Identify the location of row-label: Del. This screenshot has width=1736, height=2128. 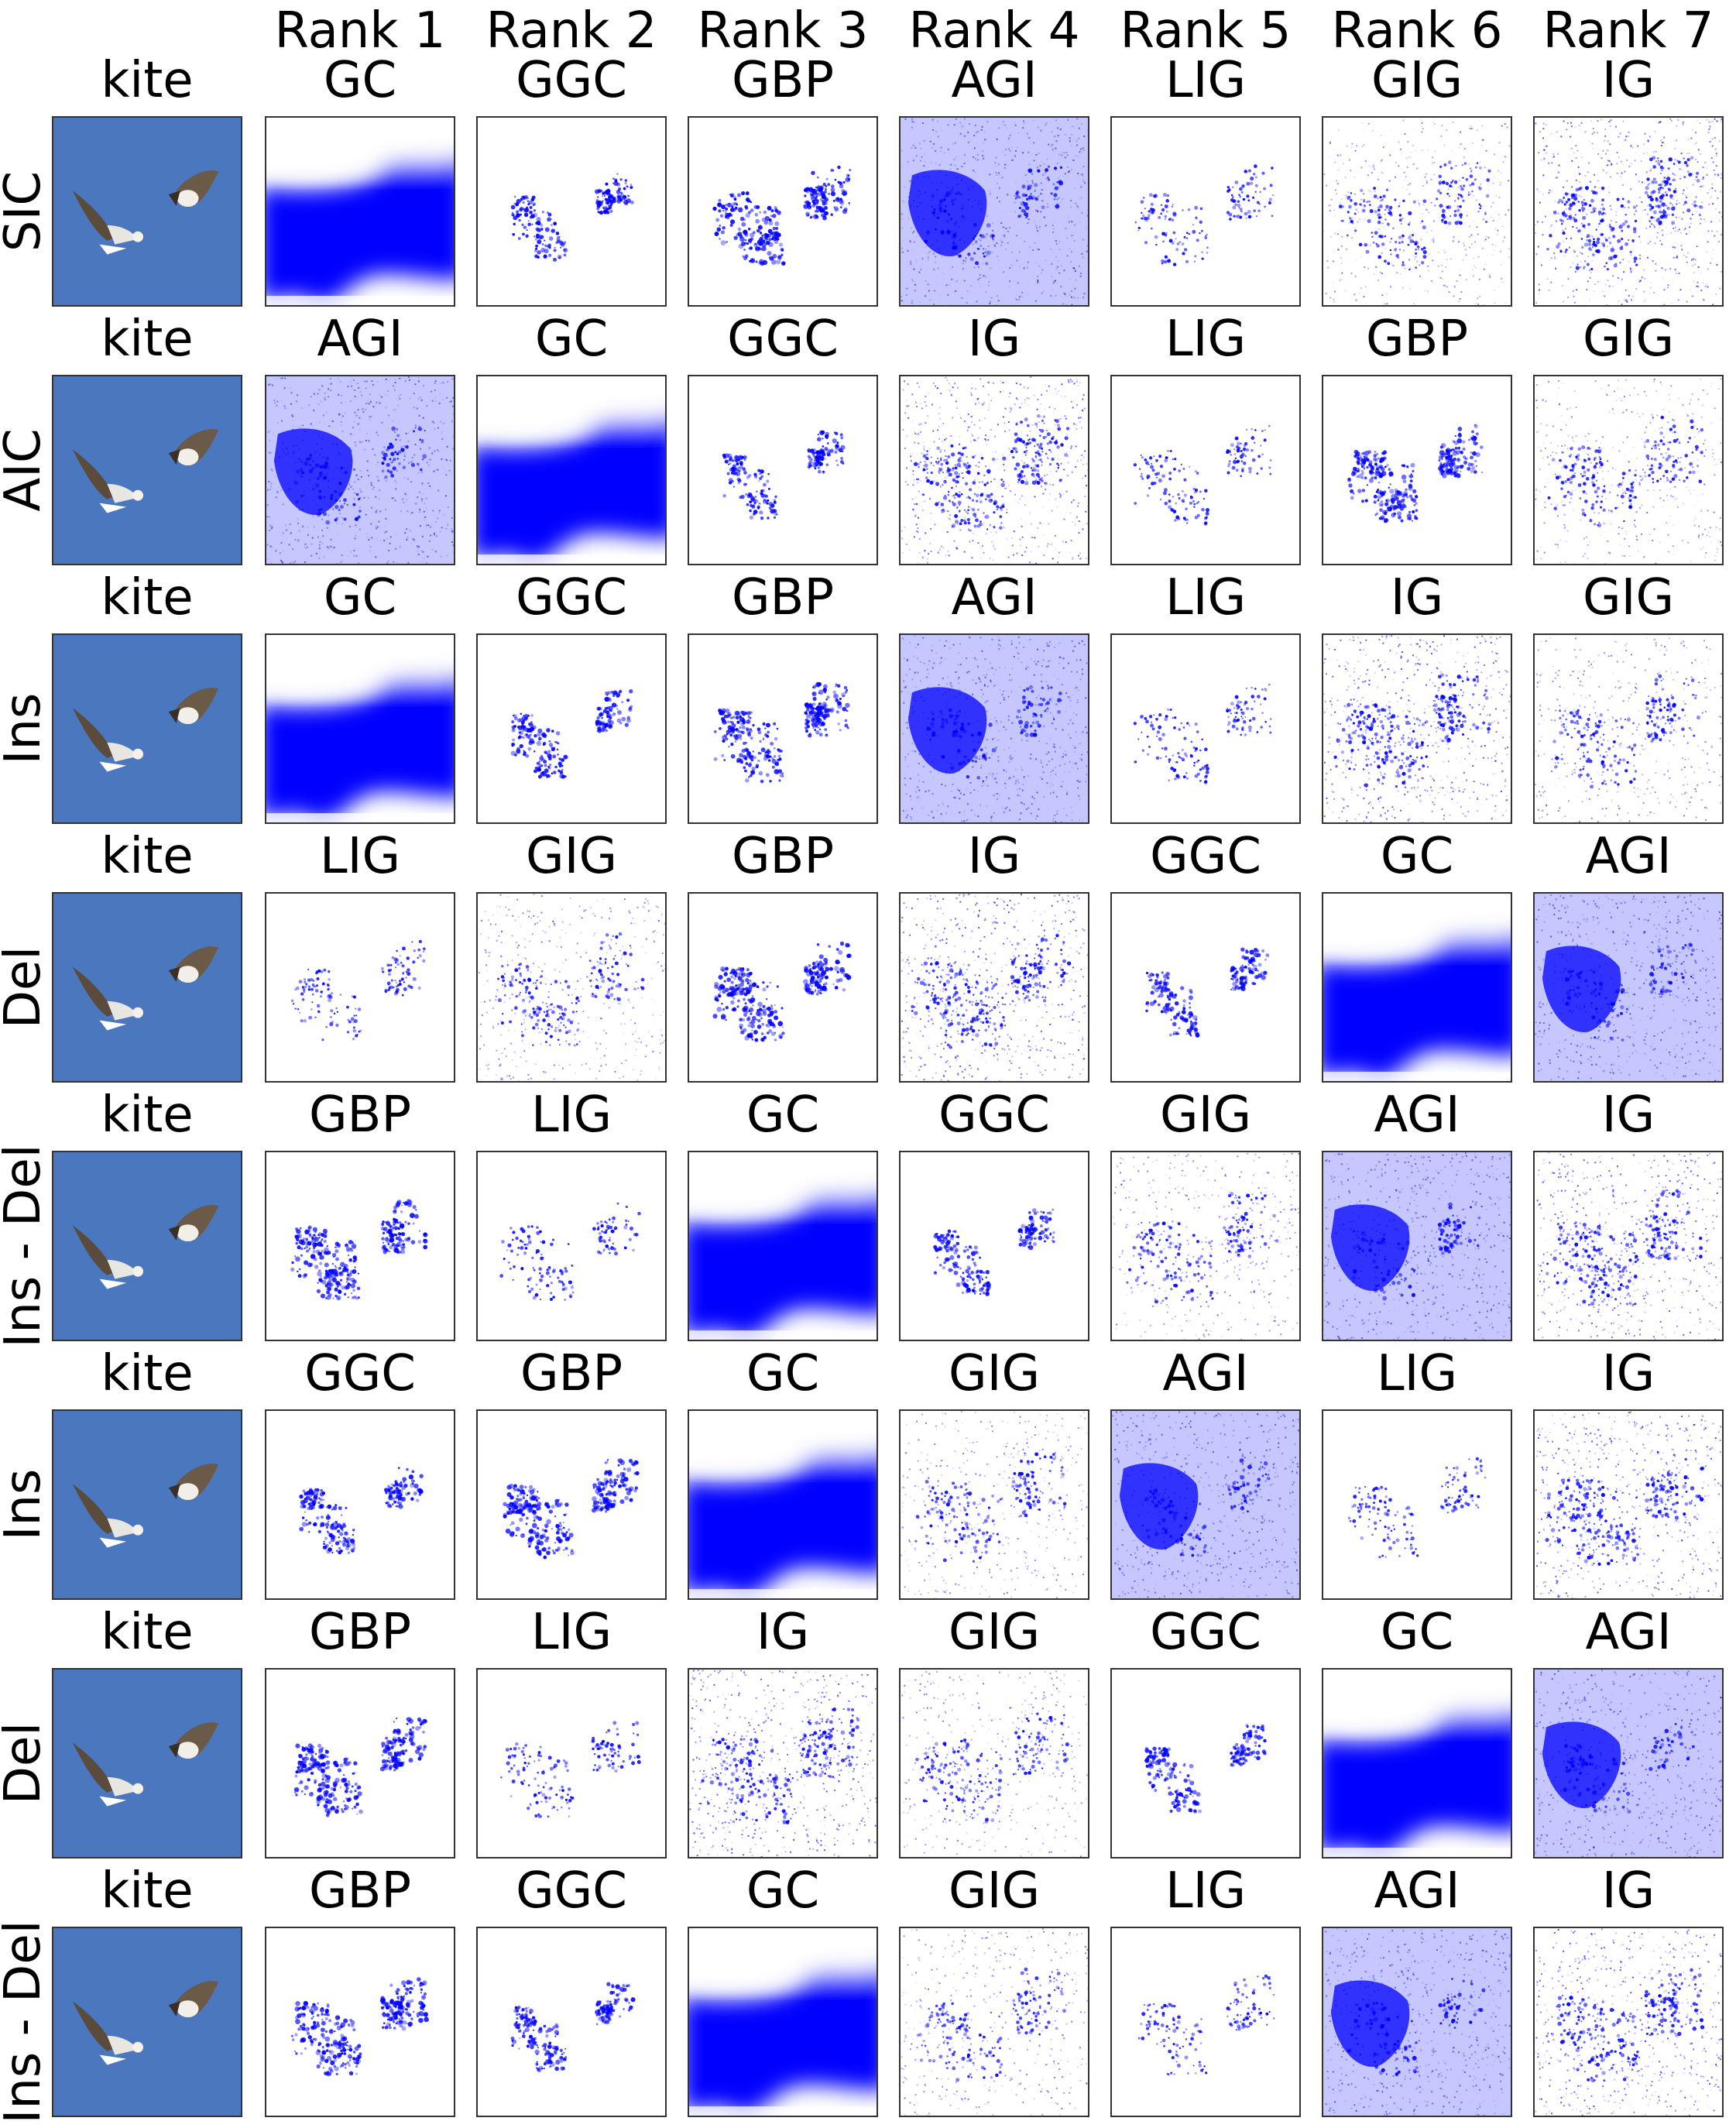
(26, 1763).